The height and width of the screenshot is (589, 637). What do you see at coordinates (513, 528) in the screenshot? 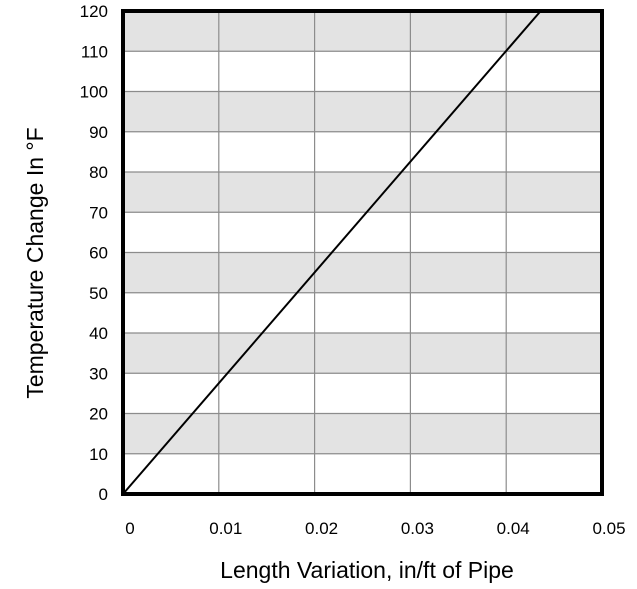
I see `x-tick-label: 0.04` at bounding box center [513, 528].